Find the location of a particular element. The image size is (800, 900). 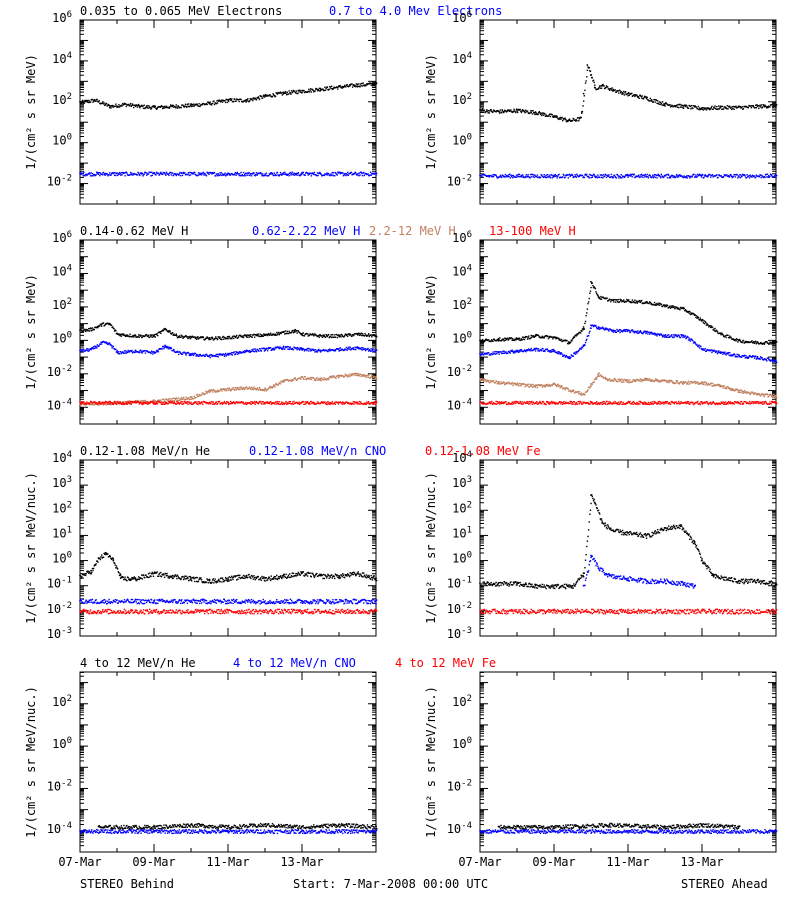

y-axis-label: 1/(cm² s sr MeV) is located at coordinates (431, 112).